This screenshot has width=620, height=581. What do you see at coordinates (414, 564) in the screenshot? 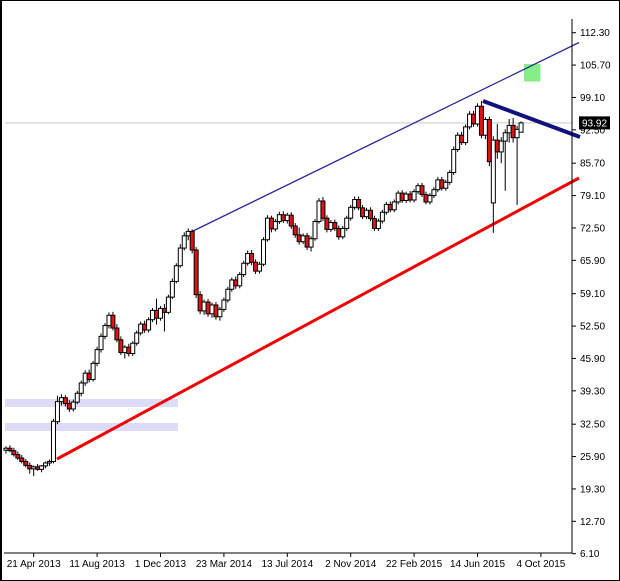
I see `svg-text: 22 Feb 2015` at bounding box center [414, 564].